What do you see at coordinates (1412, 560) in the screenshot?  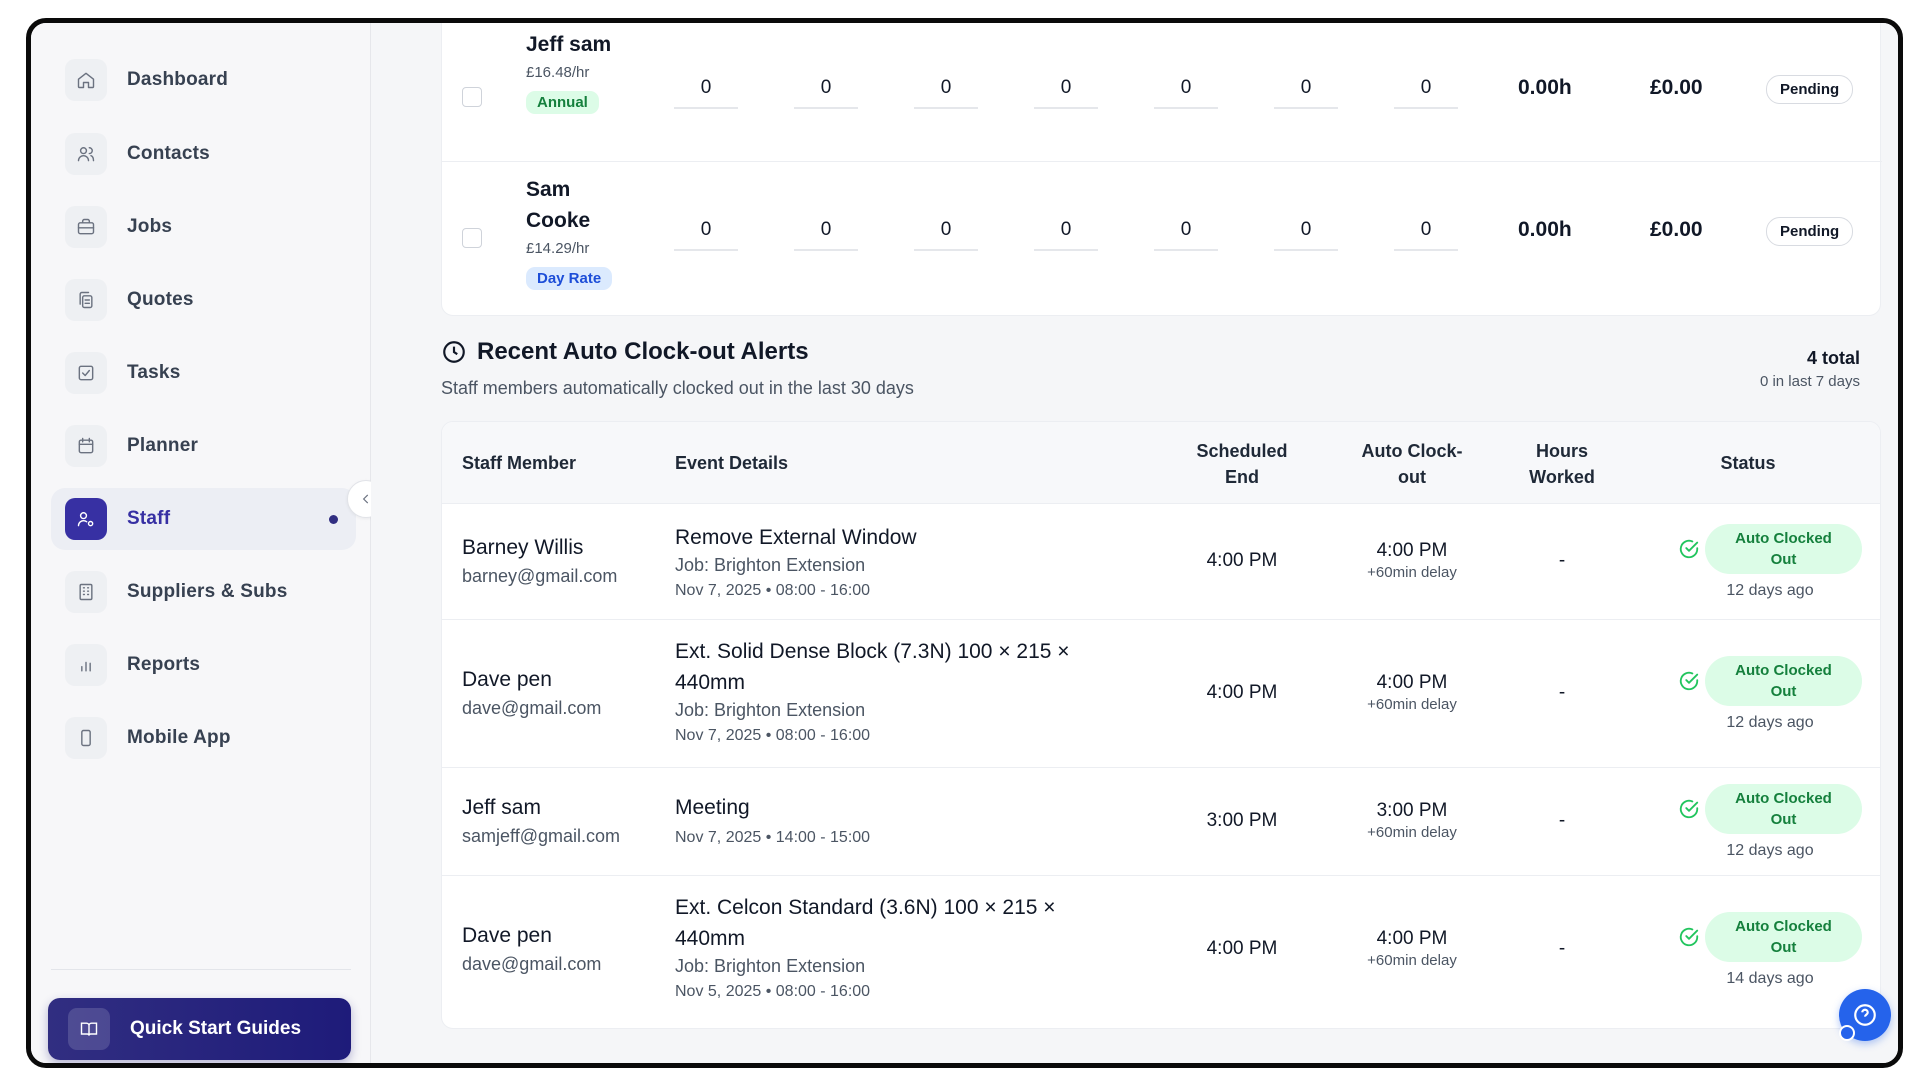 I see `auto-clockout-cell: 4:00 PM +60min delay` at bounding box center [1412, 560].